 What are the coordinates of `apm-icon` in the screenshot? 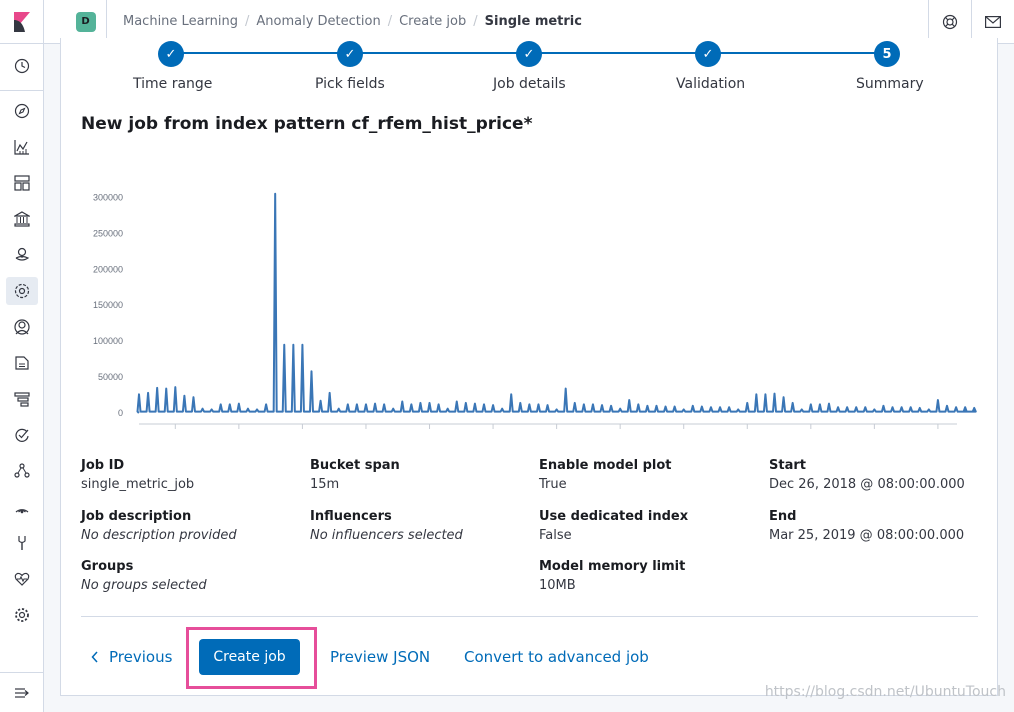 It's located at (22, 399).